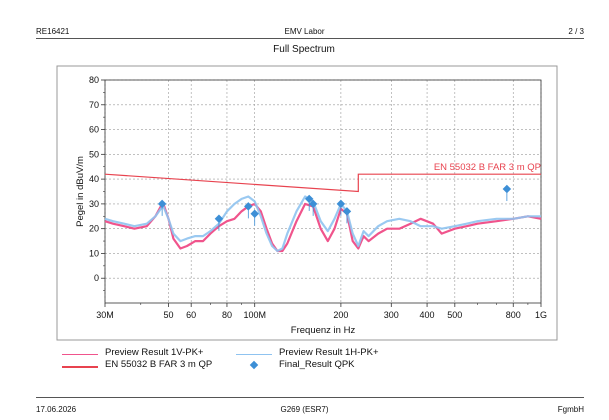 Image resolution: width=609 pixels, height=420 pixels. Describe the element at coordinates (159, 364) in the screenshot. I see `legend-label-limit: EN 55032 B FAR 3 m QP` at that location.